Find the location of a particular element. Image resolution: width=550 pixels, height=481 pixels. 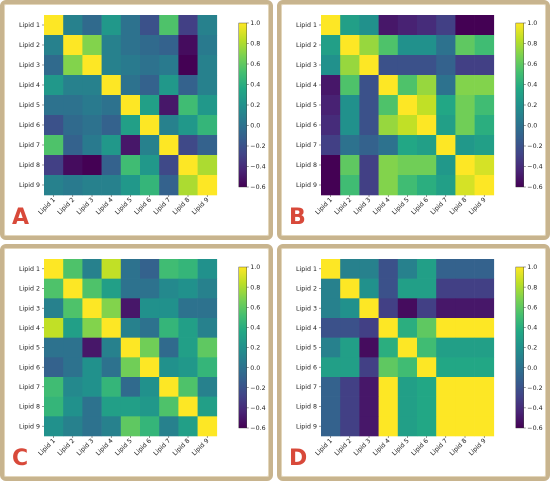

panel-c-colorbar-tick-label: −0.6 is located at coordinates (257, 428).